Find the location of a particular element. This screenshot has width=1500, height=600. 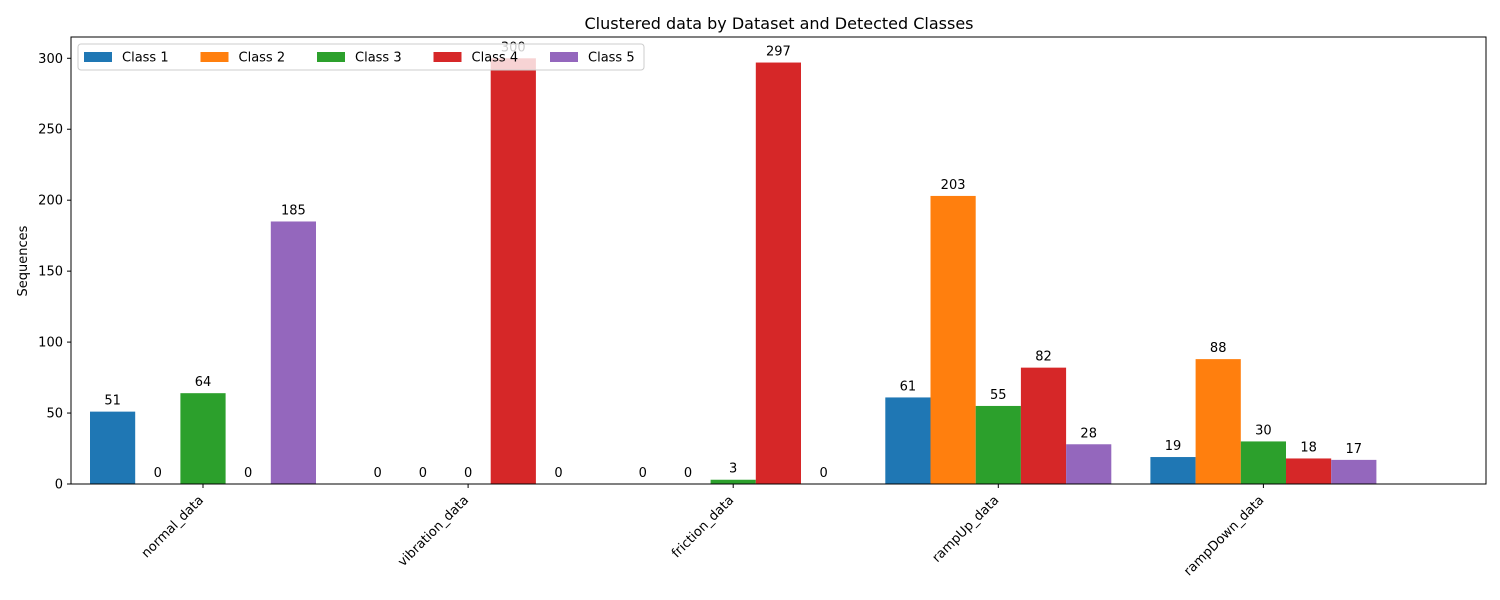

value-label: 203 is located at coordinates (953, 185).